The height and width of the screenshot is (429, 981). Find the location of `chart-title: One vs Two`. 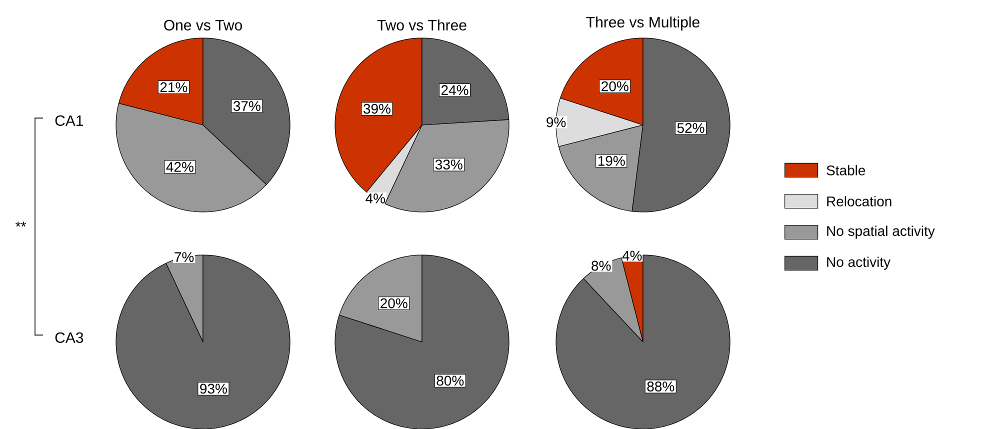

chart-title: One vs Two is located at coordinates (203, 25).